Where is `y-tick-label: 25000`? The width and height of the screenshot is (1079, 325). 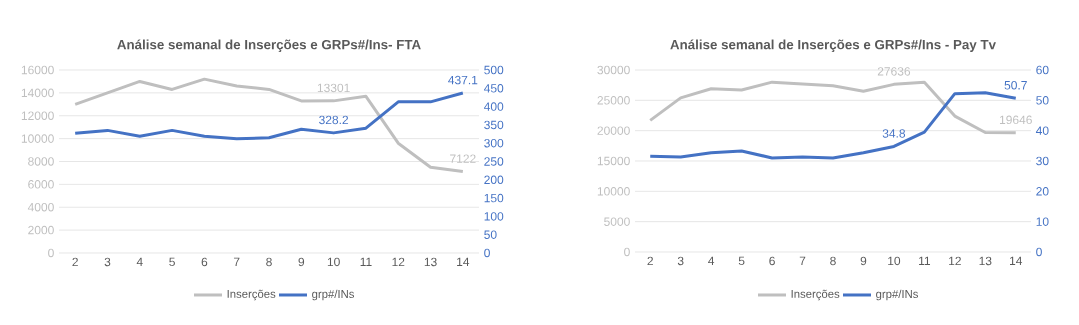
y-tick-label: 25000 is located at coordinates (613, 100).